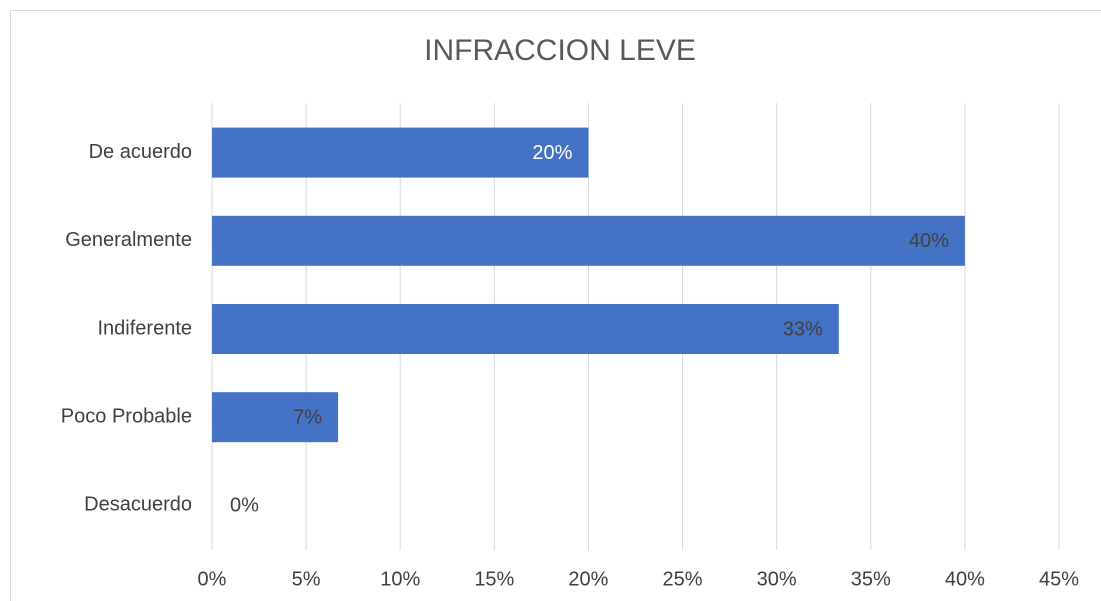  I want to click on y-tick-label: Indiferente, so click(144, 328).